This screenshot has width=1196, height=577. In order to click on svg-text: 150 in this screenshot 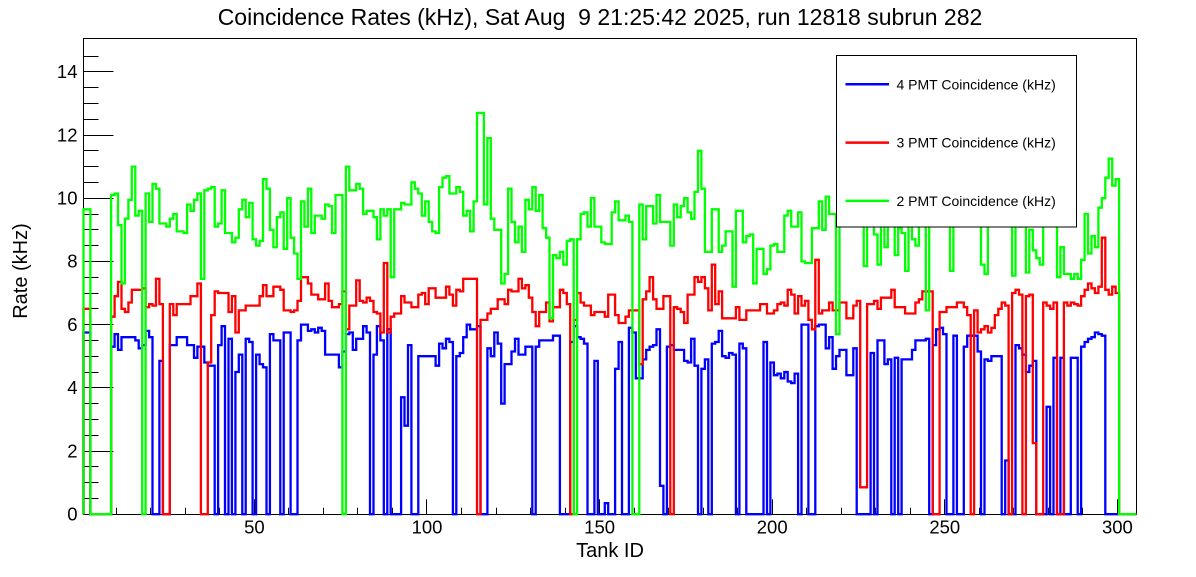, I will do `click(599, 527)`.